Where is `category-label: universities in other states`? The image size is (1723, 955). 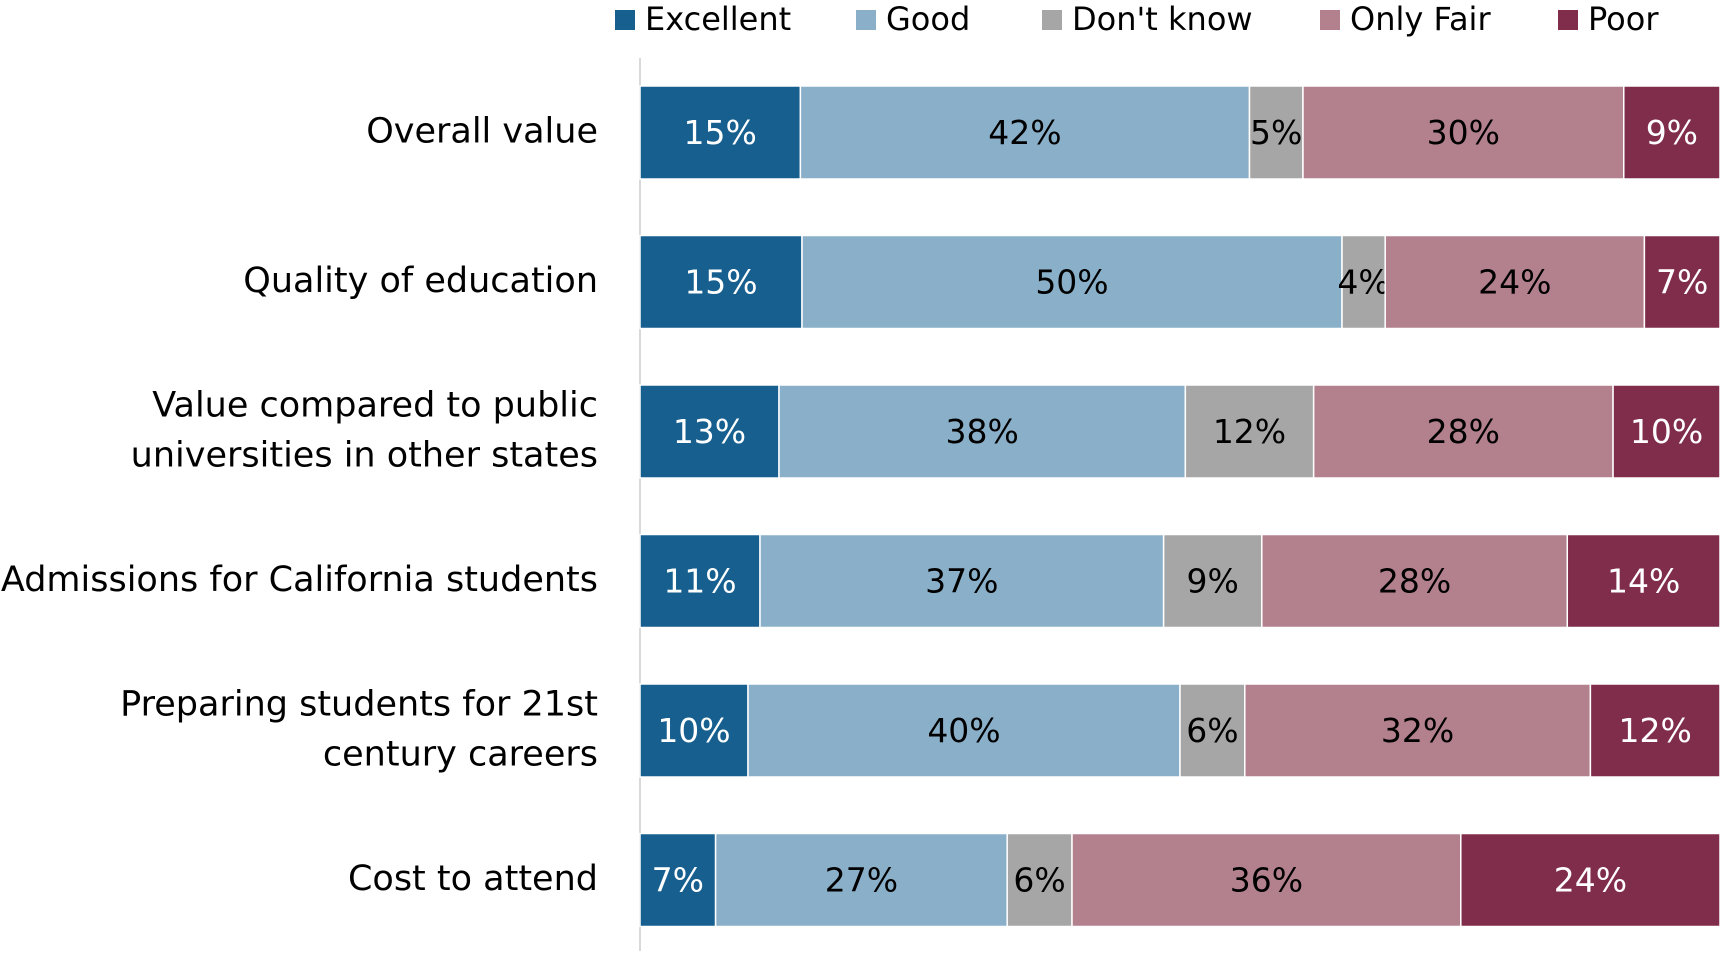 category-label: universities in other states is located at coordinates (364, 456).